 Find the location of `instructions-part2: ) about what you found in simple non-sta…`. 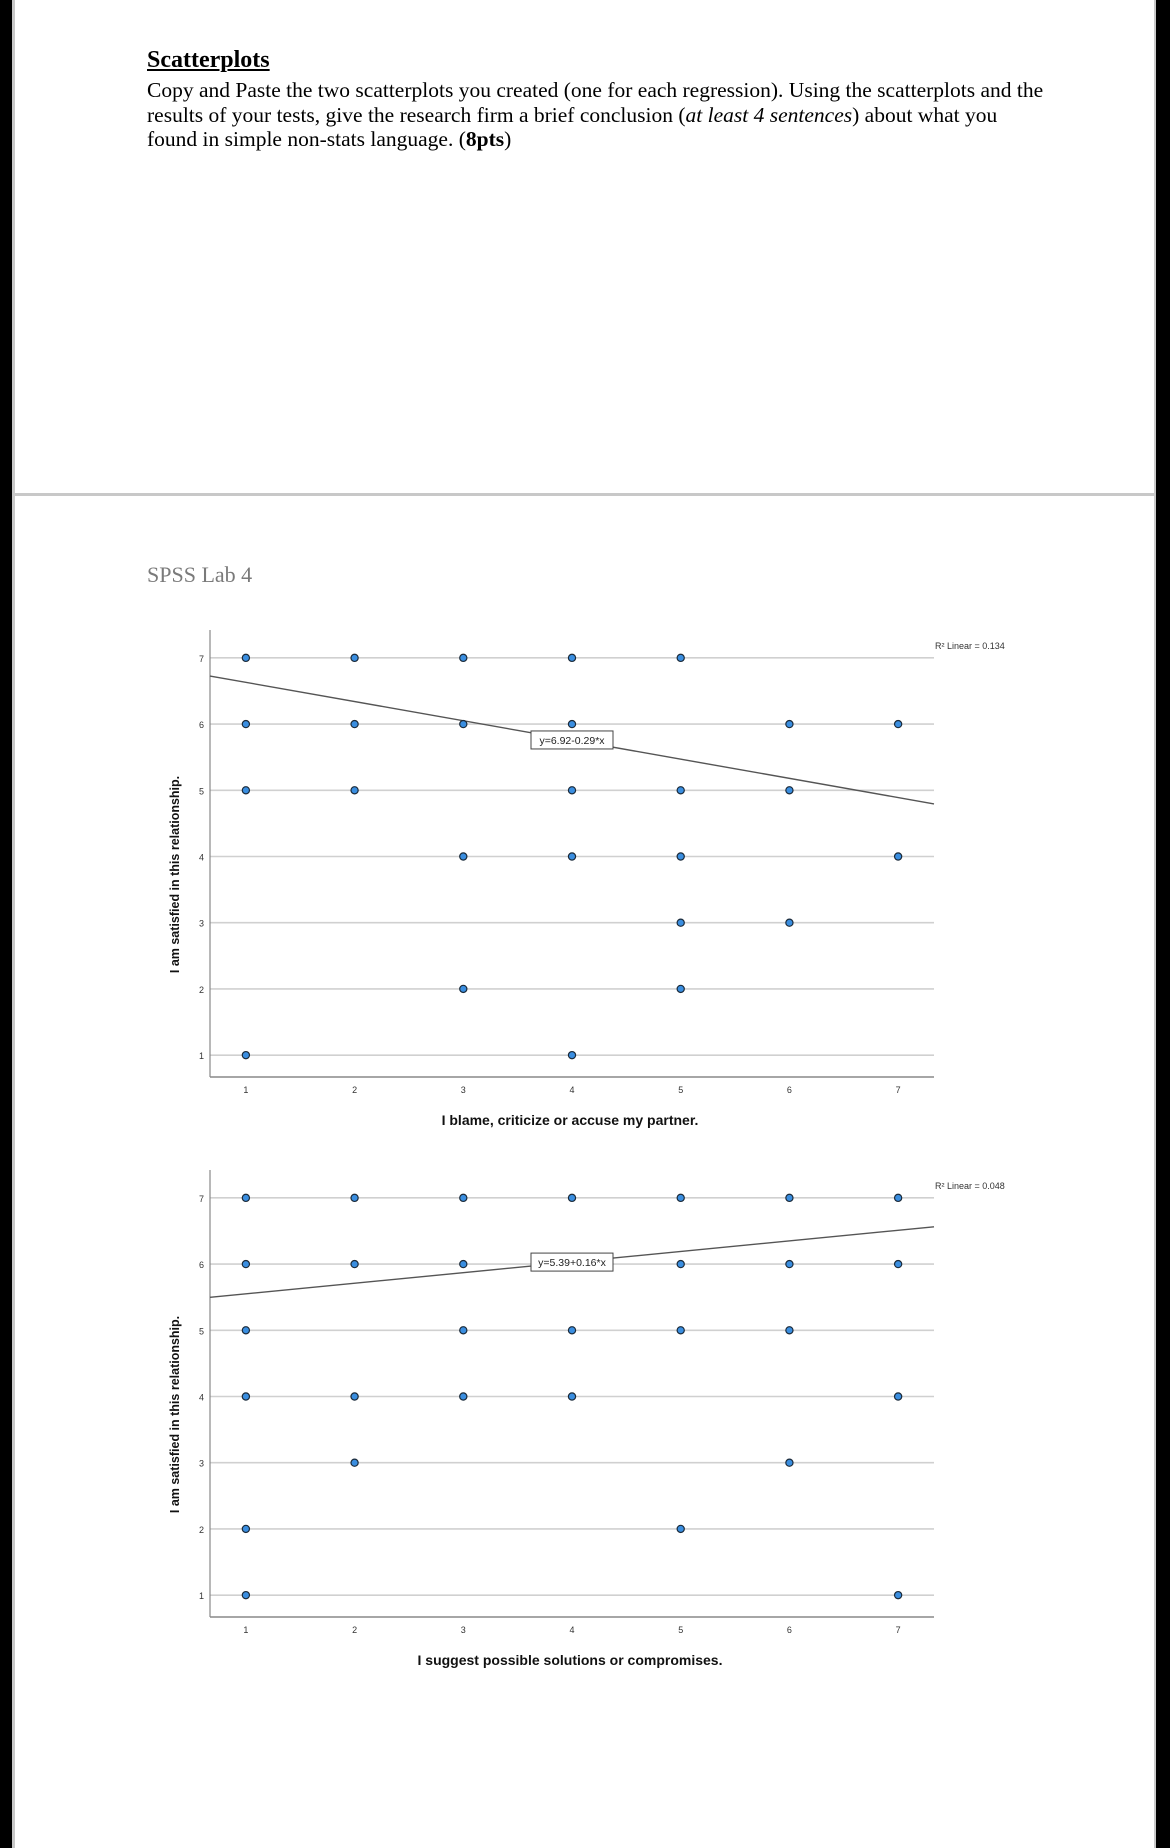

instructions-part2: ) about what you found in simple non-sta… is located at coordinates (572, 127).